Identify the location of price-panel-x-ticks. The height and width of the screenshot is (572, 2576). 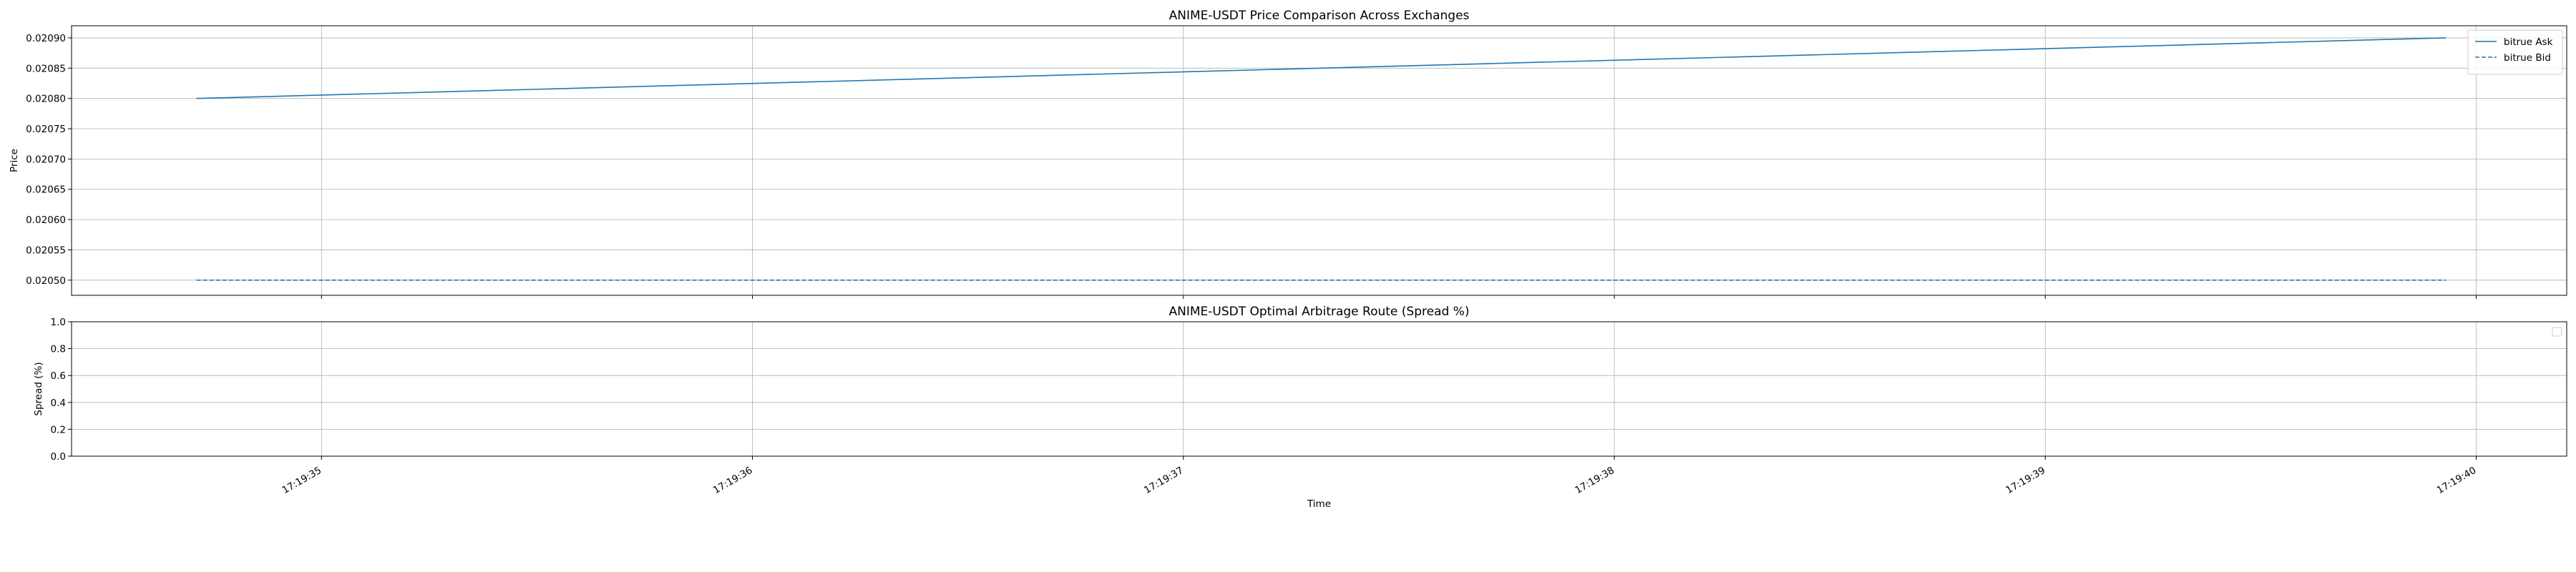
(1399, 297).